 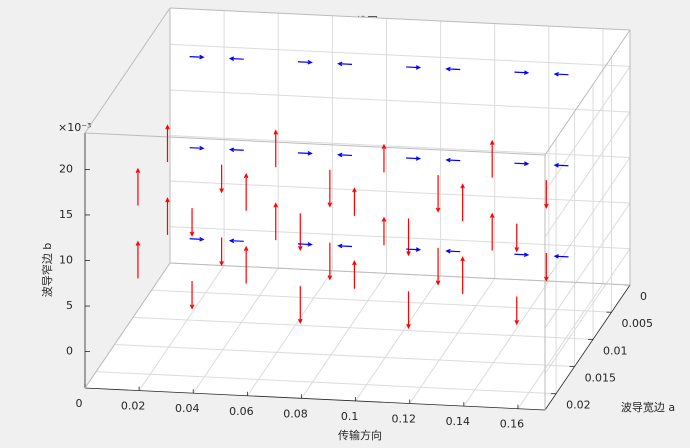 What do you see at coordinates (69, 351) in the screenshot?
I see `z-tick-label: 0` at bounding box center [69, 351].